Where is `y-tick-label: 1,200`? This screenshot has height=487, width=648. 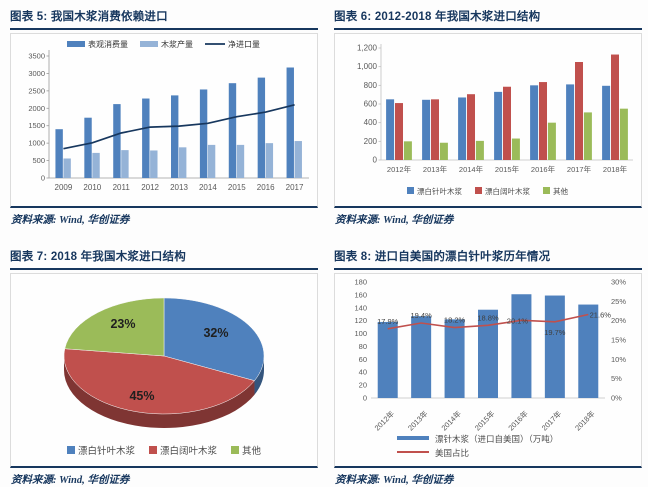 y-tick-label: 1,200 is located at coordinates (367, 48).